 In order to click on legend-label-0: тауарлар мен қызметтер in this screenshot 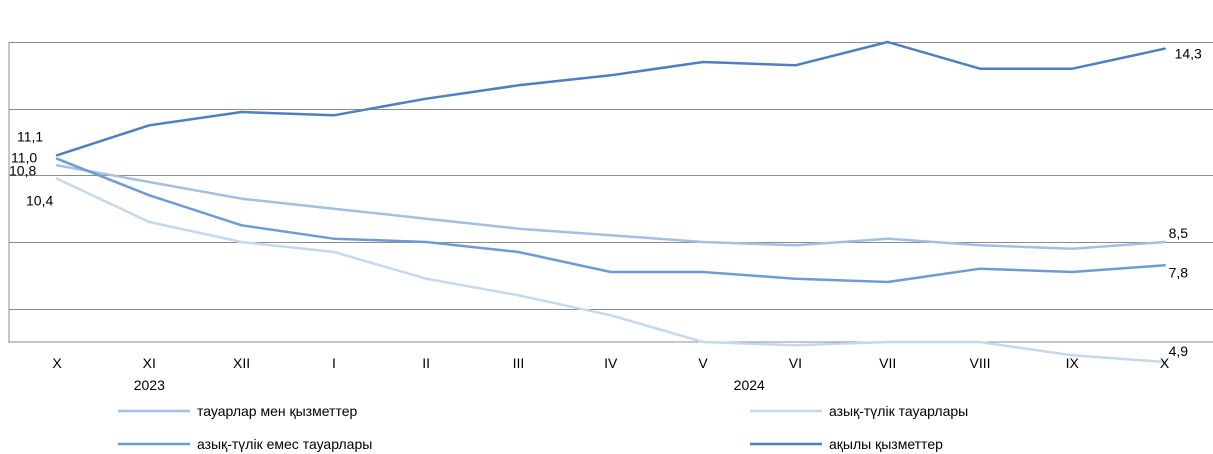, I will do `click(277, 411)`.